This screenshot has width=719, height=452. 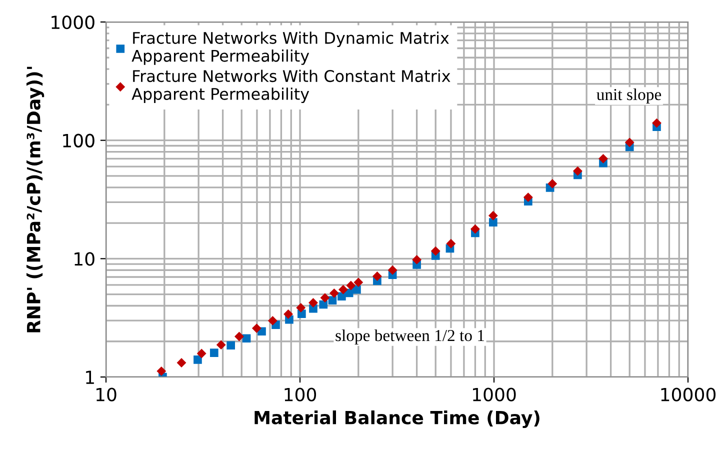 I want to click on legend-label: Fracture Networks With Constant Matrix Apparent Permeability, so click(x=291, y=87).